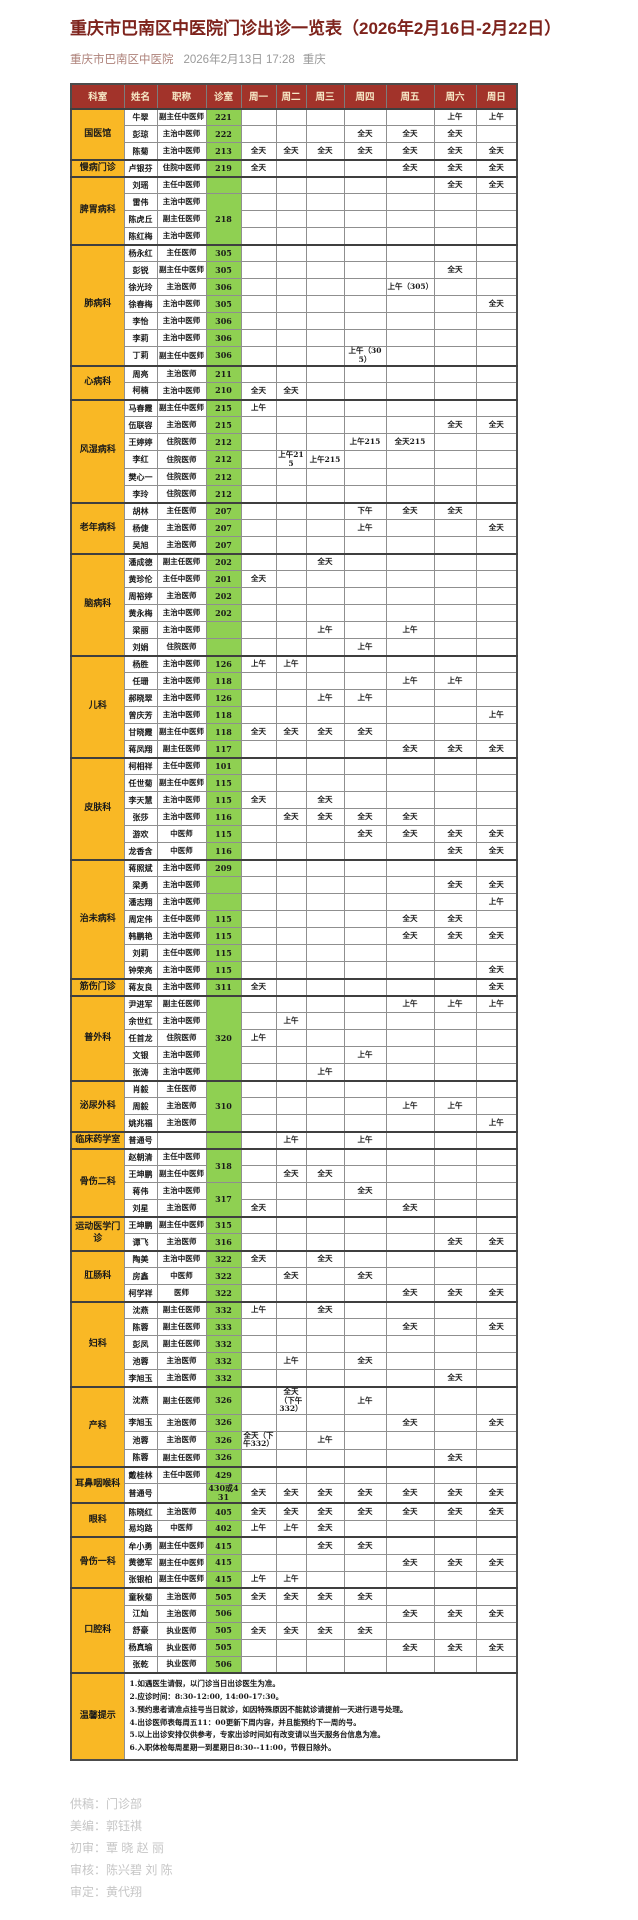 The width and height of the screenshot is (638, 1920). I want to click on room-cell: 317, so click(223, 1200).